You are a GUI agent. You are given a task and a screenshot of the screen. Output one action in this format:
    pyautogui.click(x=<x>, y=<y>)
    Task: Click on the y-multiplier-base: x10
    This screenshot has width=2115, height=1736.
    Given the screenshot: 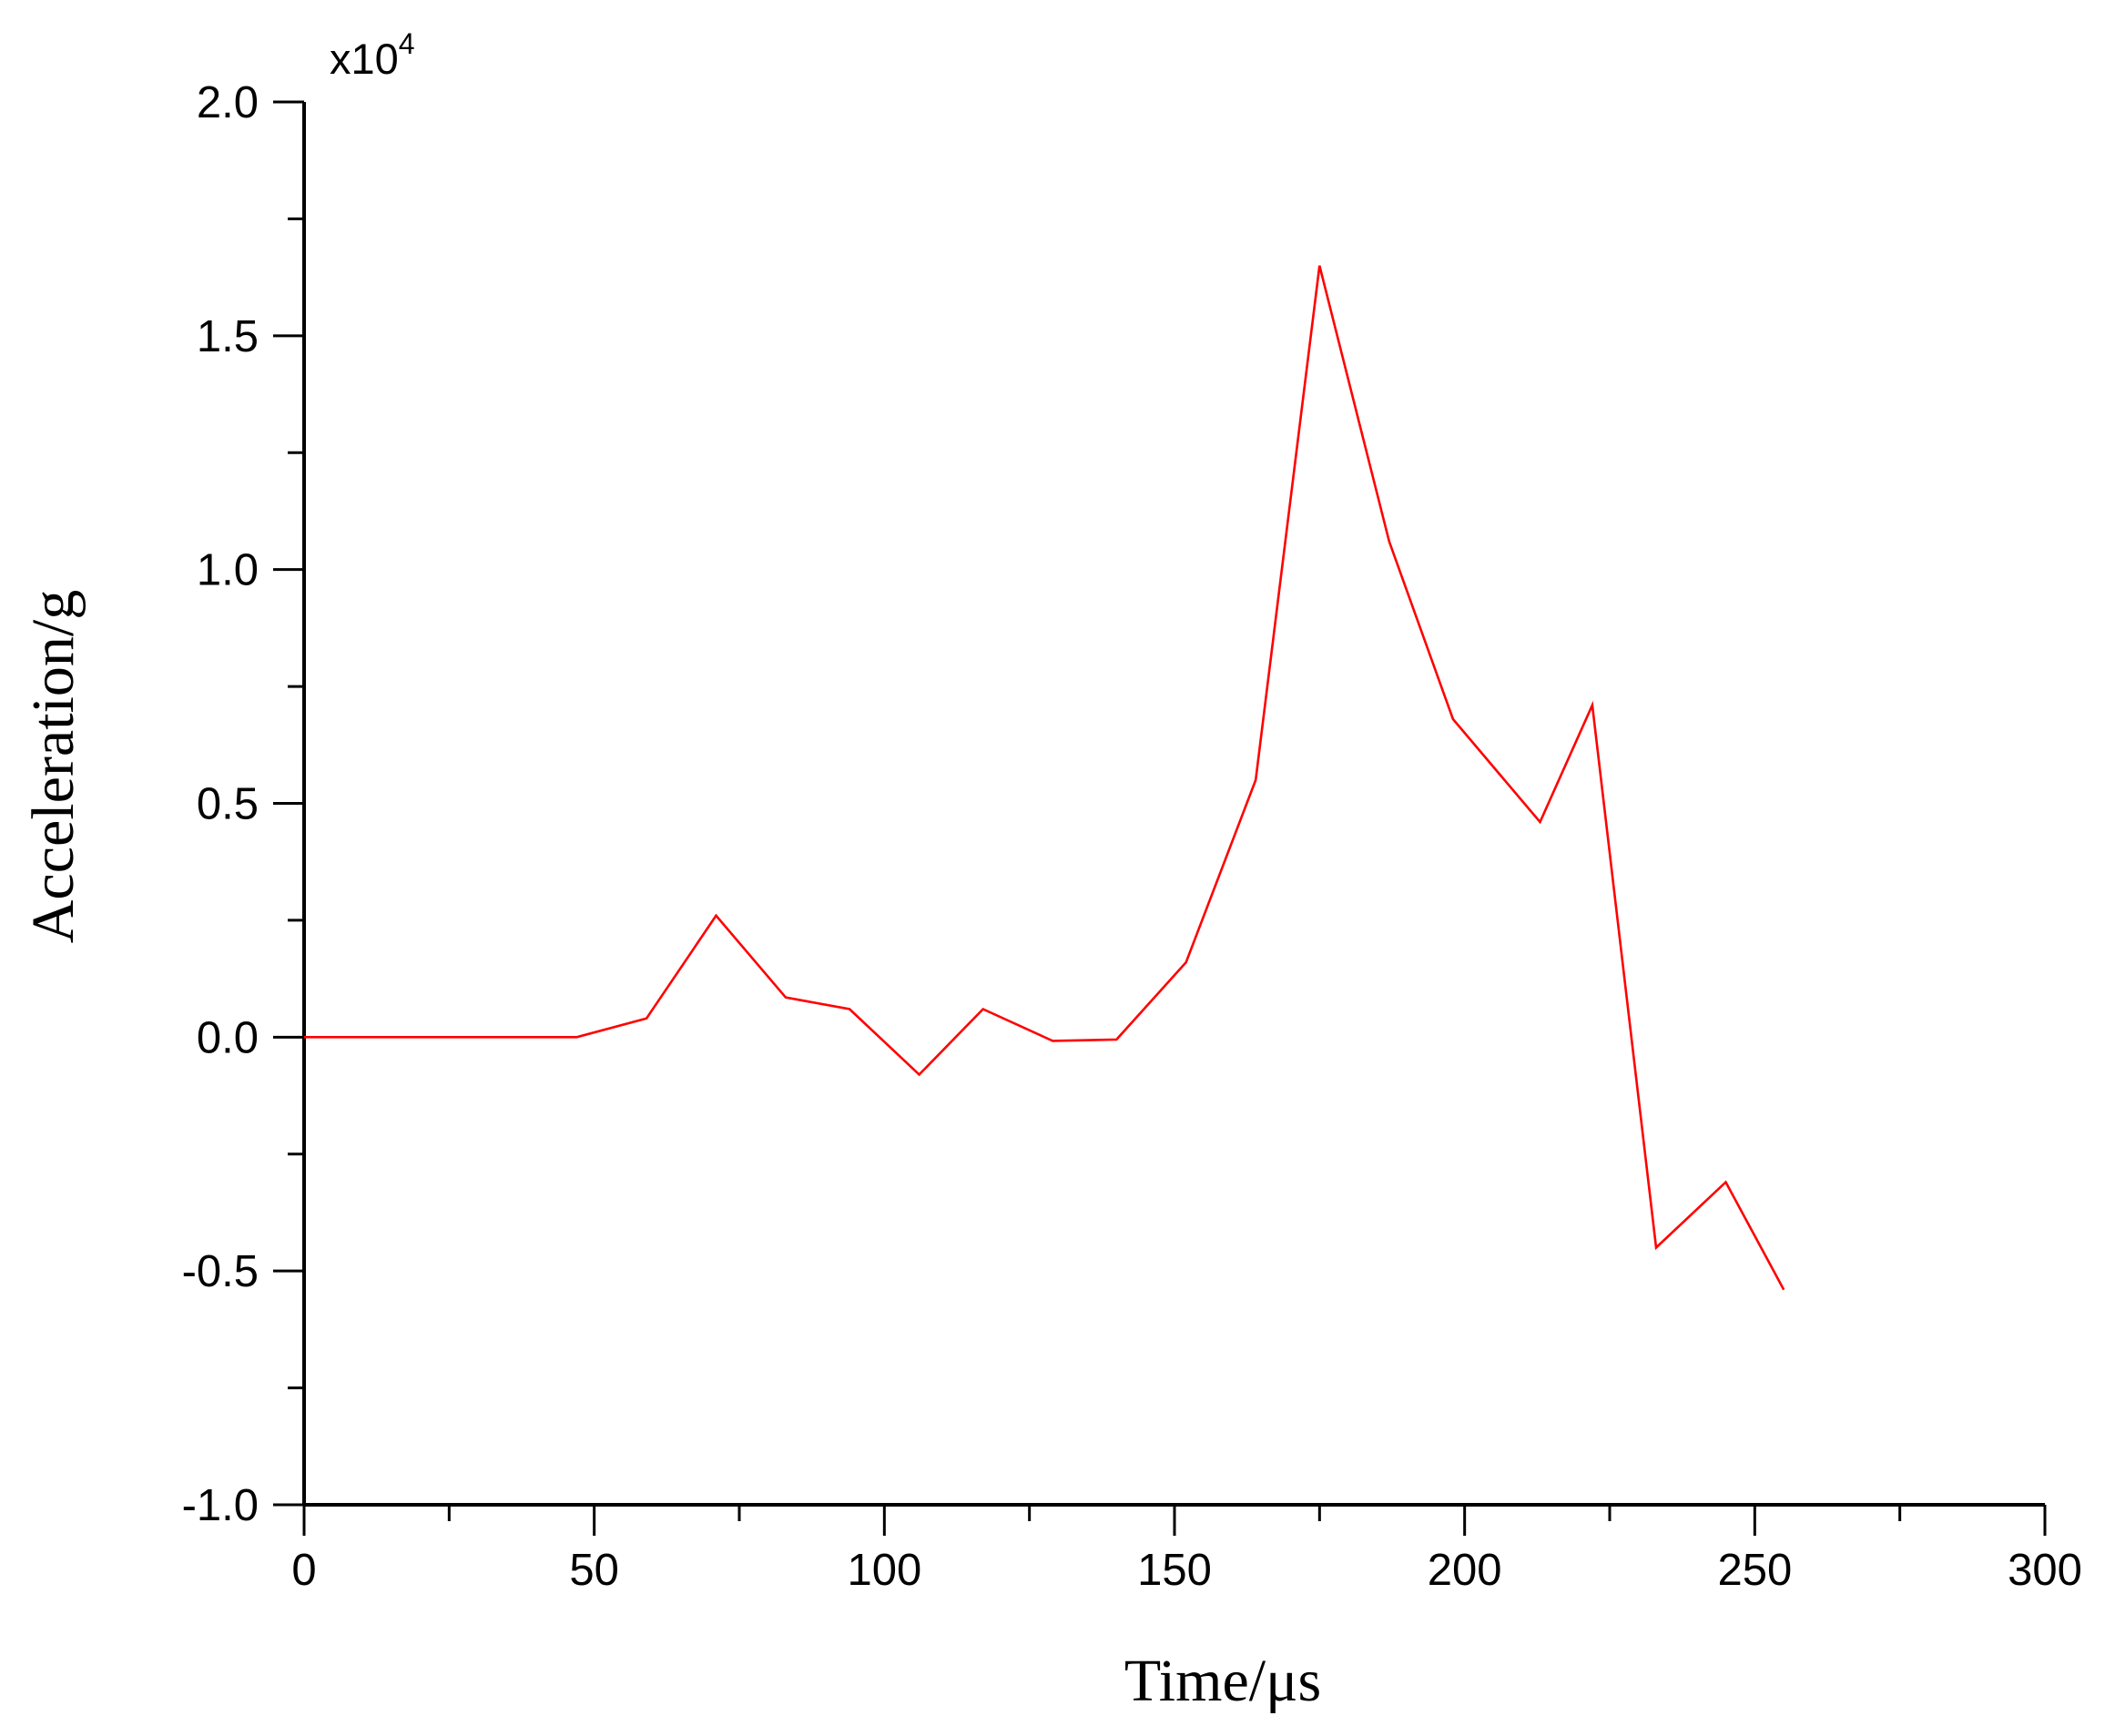 What is the action you would take?
    pyautogui.click(x=364, y=59)
    